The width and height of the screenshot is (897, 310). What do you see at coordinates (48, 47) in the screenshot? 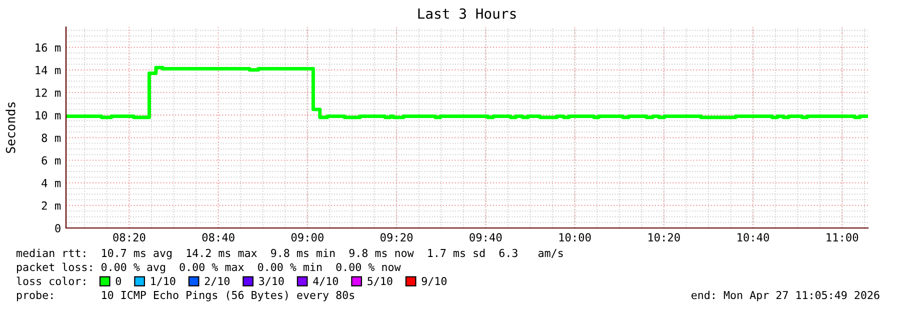
I see `y-tick-label: 16 m` at bounding box center [48, 47].